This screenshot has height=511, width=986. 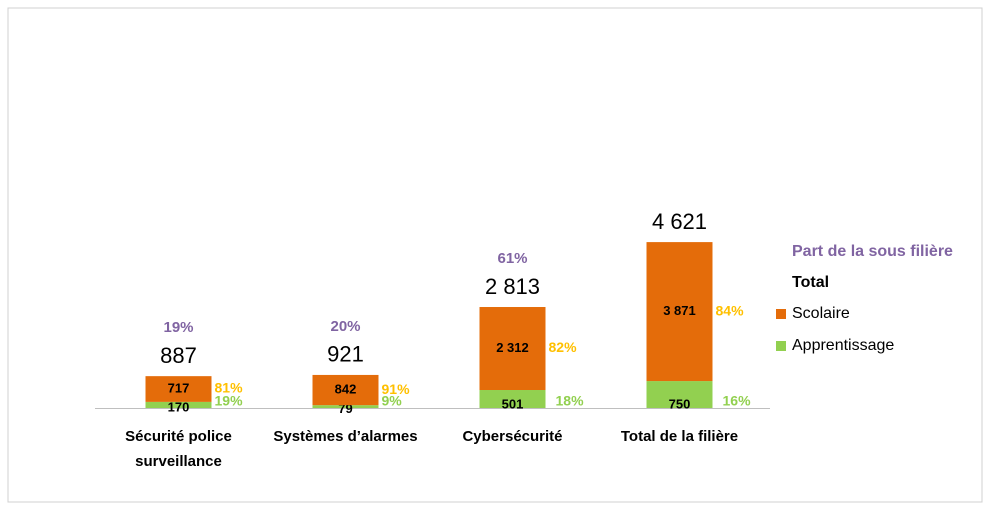 I want to click on total-label: 887, so click(x=178, y=355).